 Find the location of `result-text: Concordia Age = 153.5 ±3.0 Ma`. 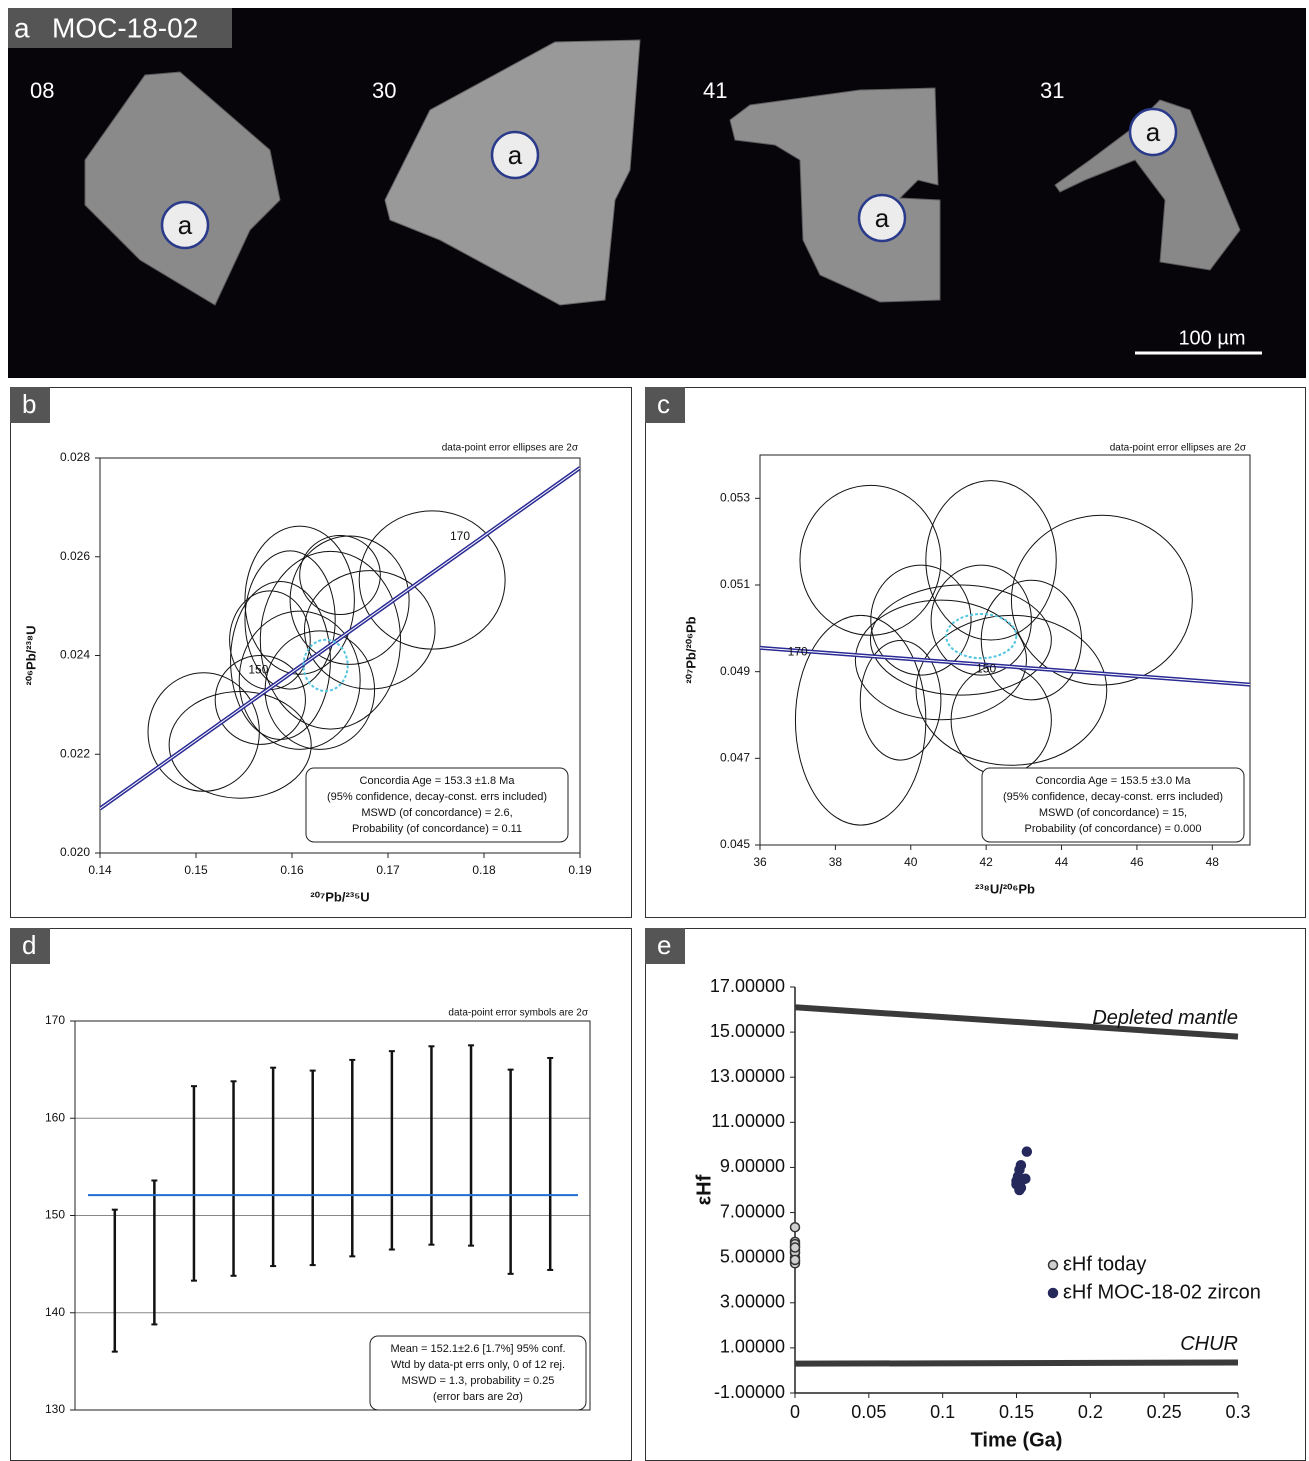

result-text: Concordia Age = 153.5 ±3.0 Ma is located at coordinates (1114, 781).